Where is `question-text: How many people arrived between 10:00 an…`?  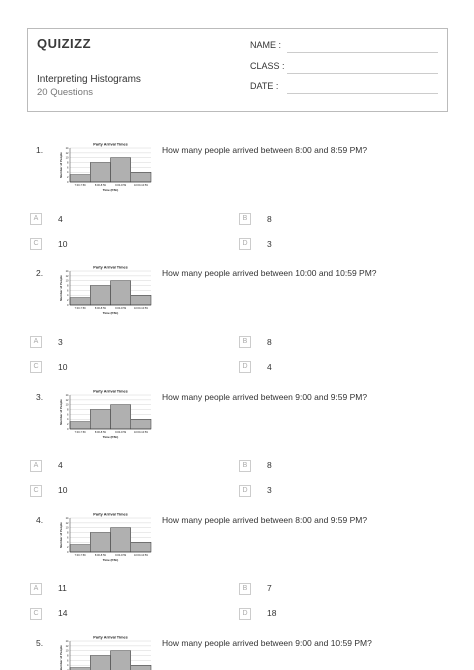 question-text: How many people arrived between 10:00 an… is located at coordinates (269, 273).